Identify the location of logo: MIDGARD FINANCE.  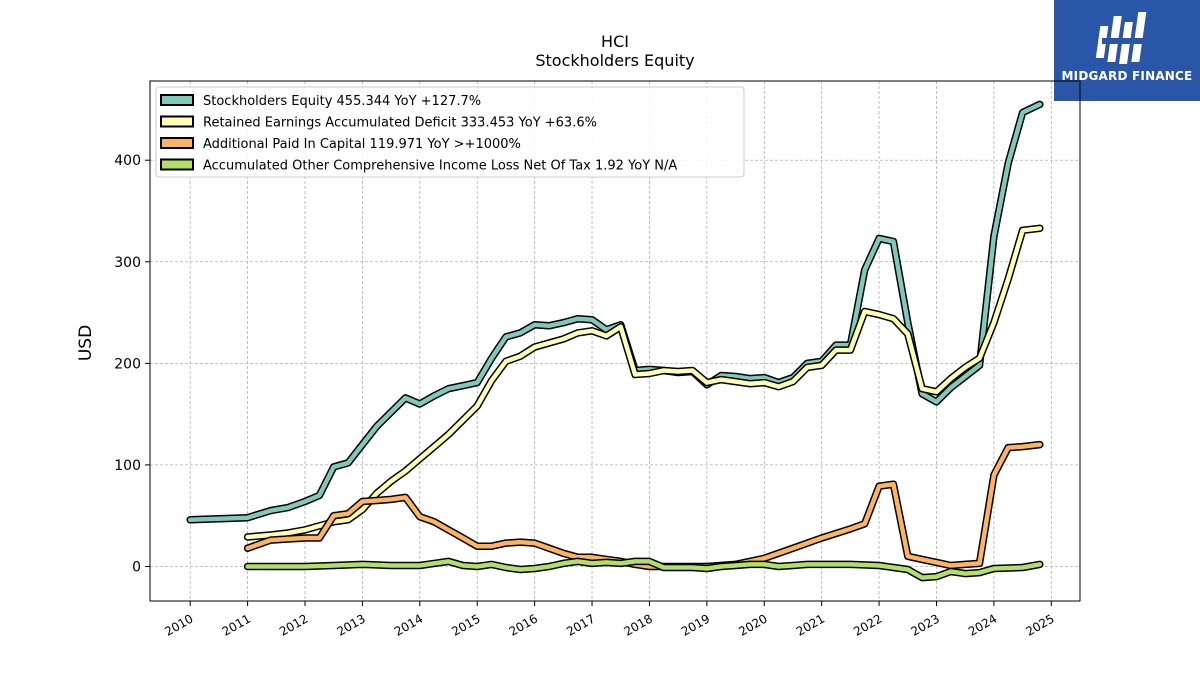
(1127, 50).